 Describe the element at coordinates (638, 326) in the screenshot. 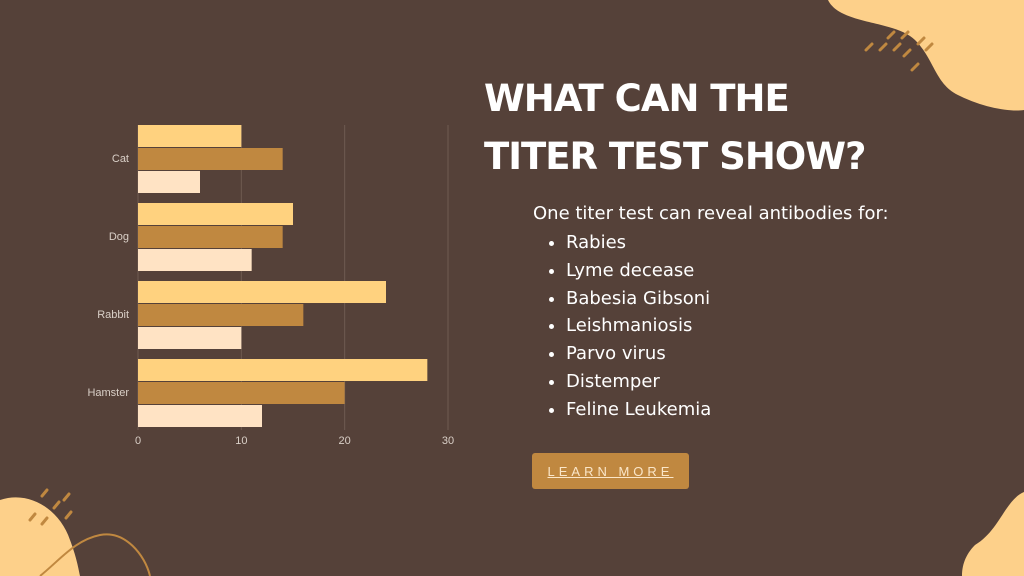

I see `list-item: Leishmaniosis` at that location.